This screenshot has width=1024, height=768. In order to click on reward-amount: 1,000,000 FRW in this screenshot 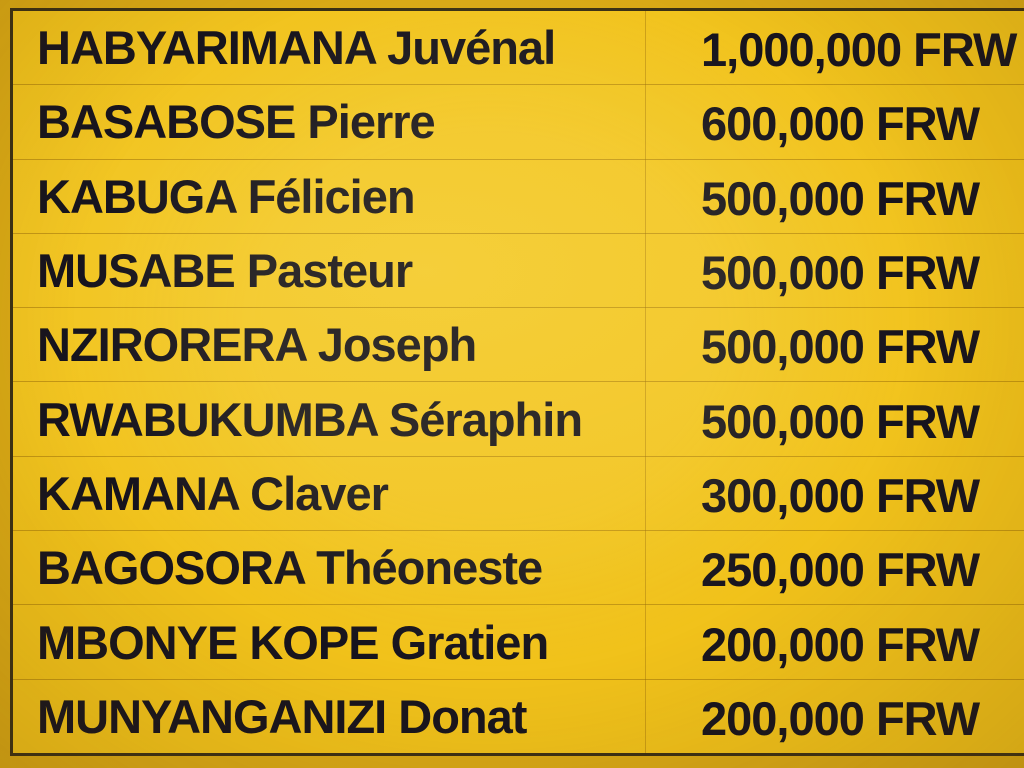, I will do `click(859, 50)`.